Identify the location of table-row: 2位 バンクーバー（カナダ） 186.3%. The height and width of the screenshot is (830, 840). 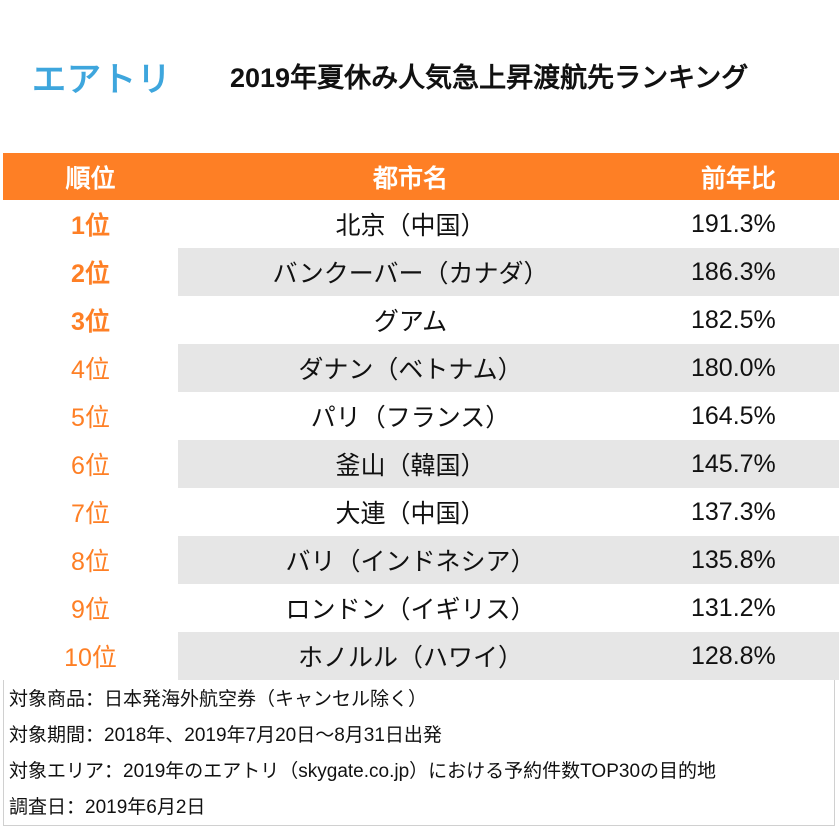
(421, 272).